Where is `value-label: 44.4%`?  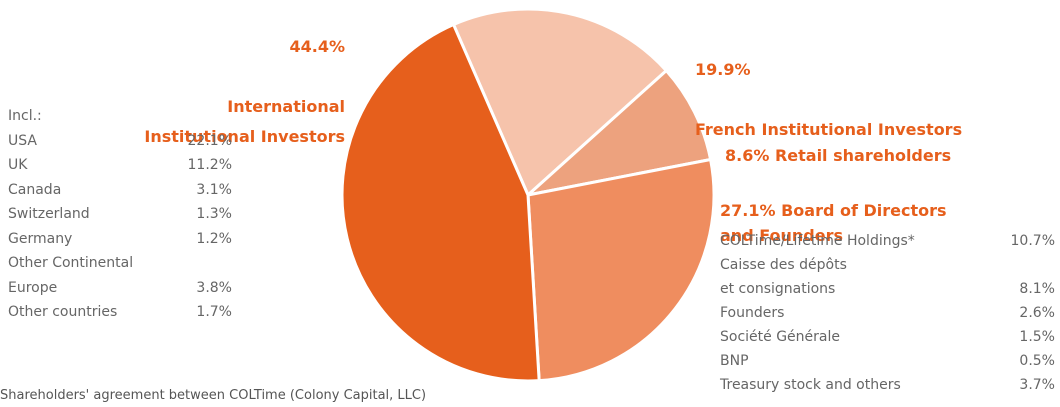
value-label: 44.4% is located at coordinates (317, 46).